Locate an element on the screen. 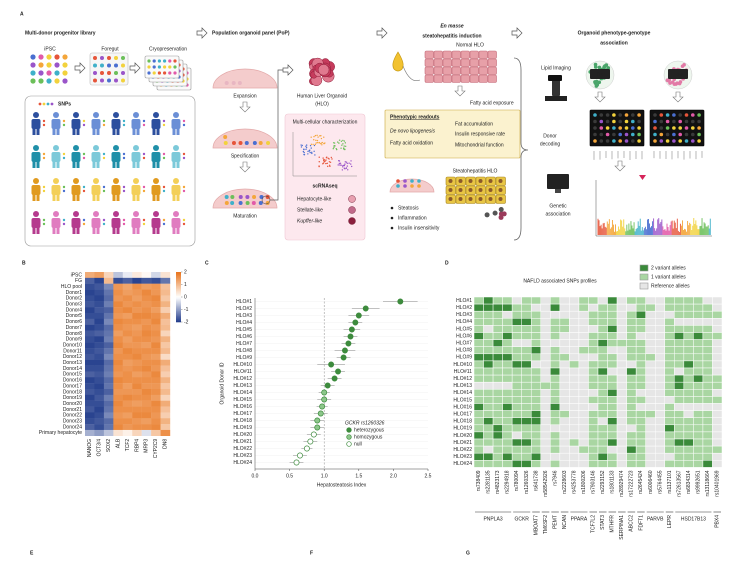  legend-label: 1 variant alleles is located at coordinates (668, 277).